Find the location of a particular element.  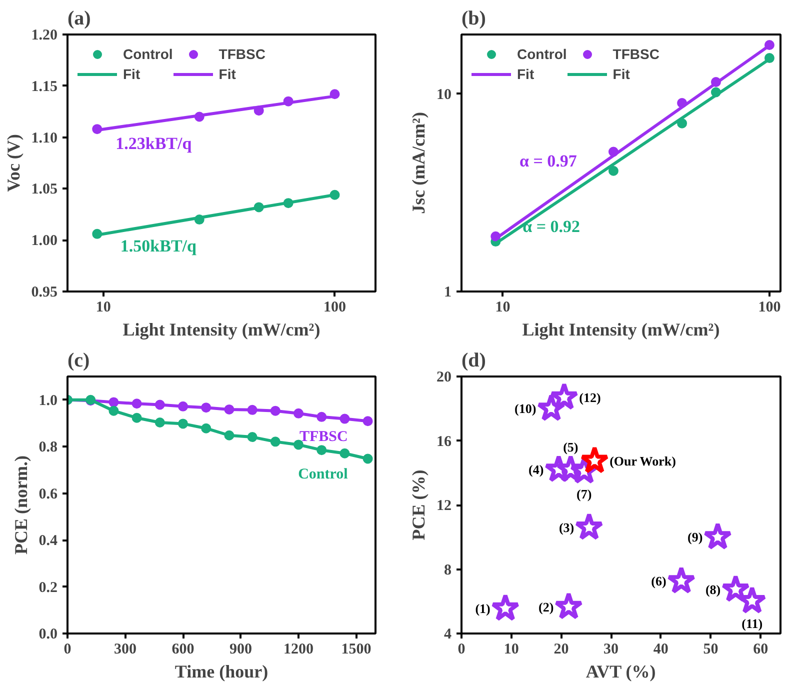

y-tick-label: 1.00 is located at coordinates (44, 241).